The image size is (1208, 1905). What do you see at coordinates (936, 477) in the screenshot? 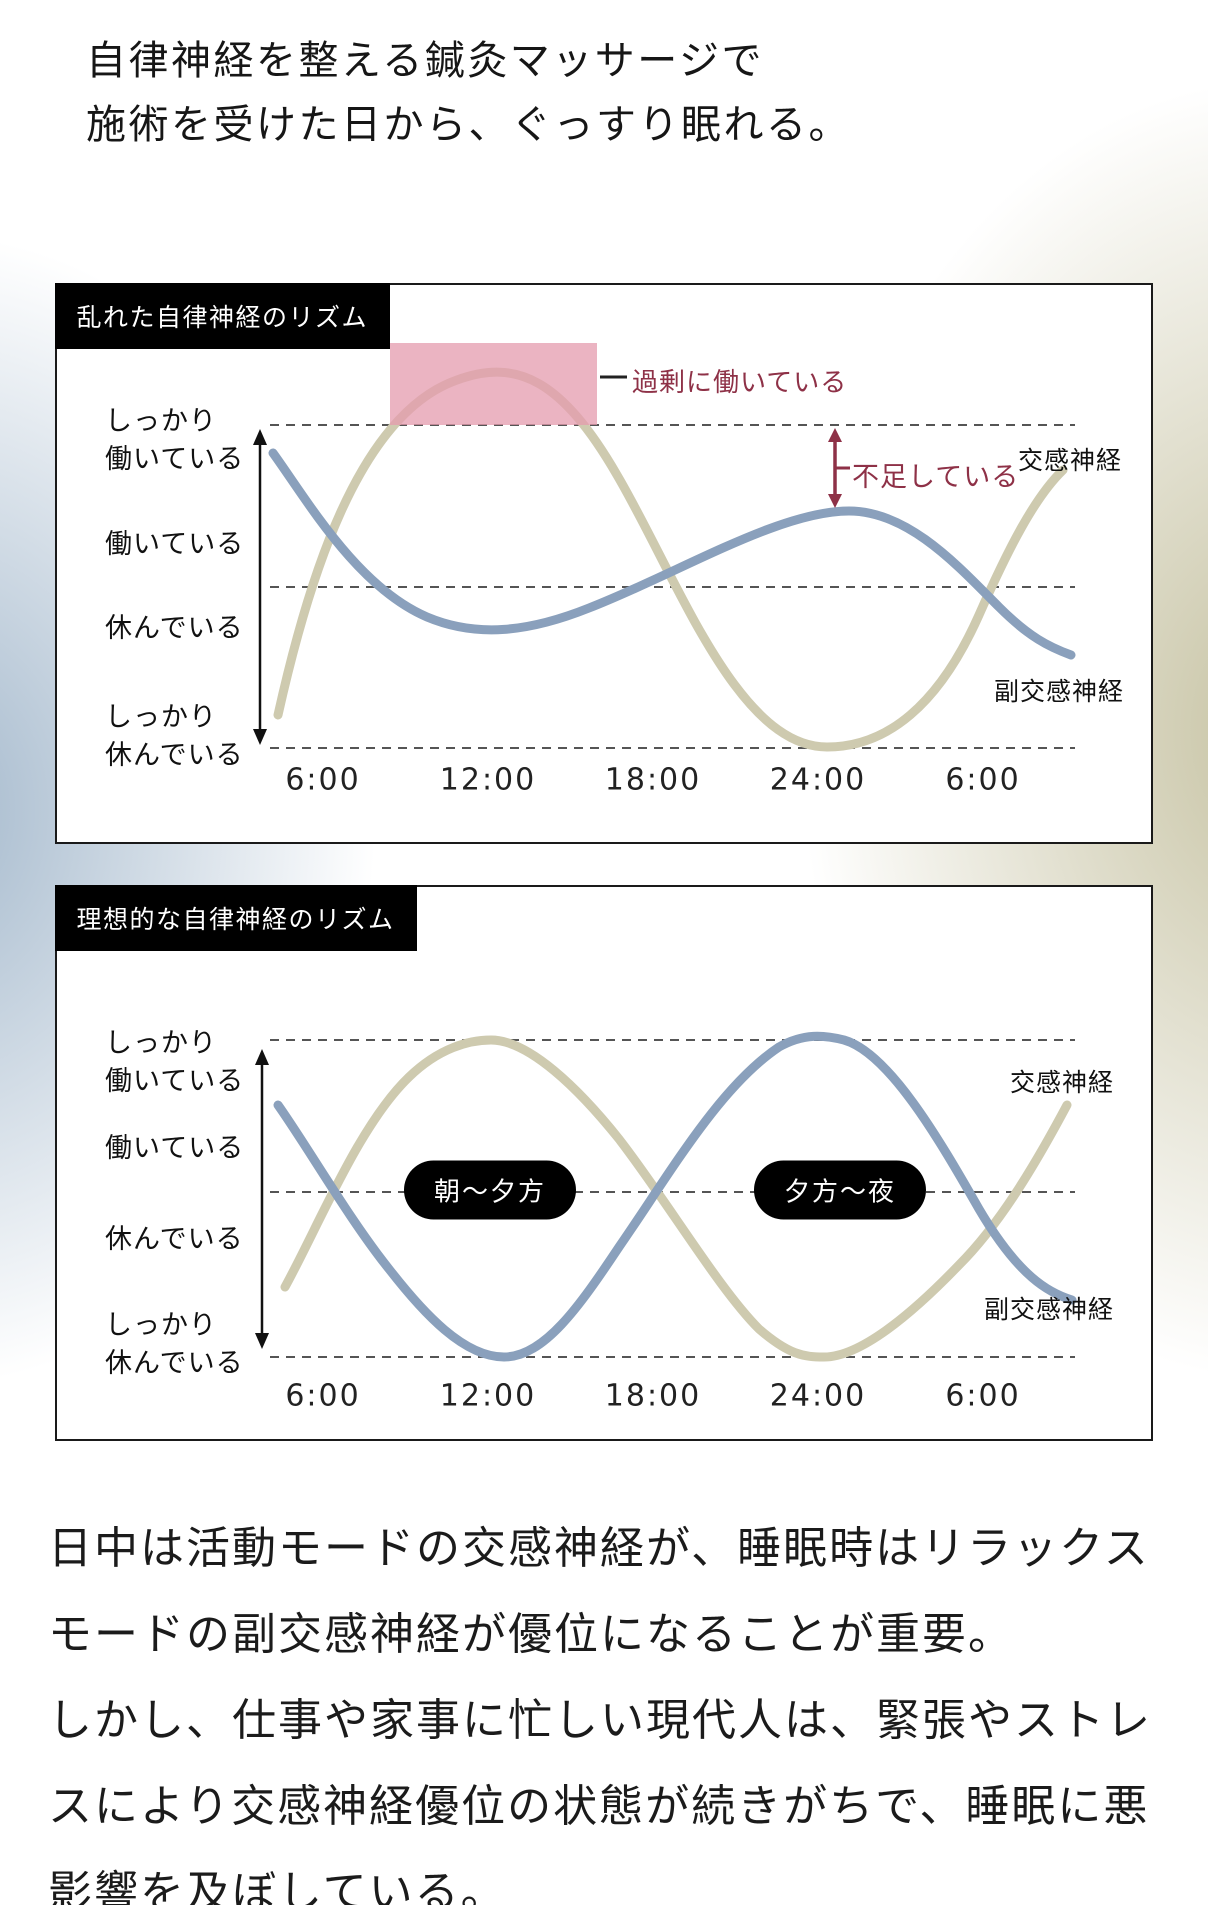
I see `annotation-deficit: 不足している` at bounding box center [936, 477].